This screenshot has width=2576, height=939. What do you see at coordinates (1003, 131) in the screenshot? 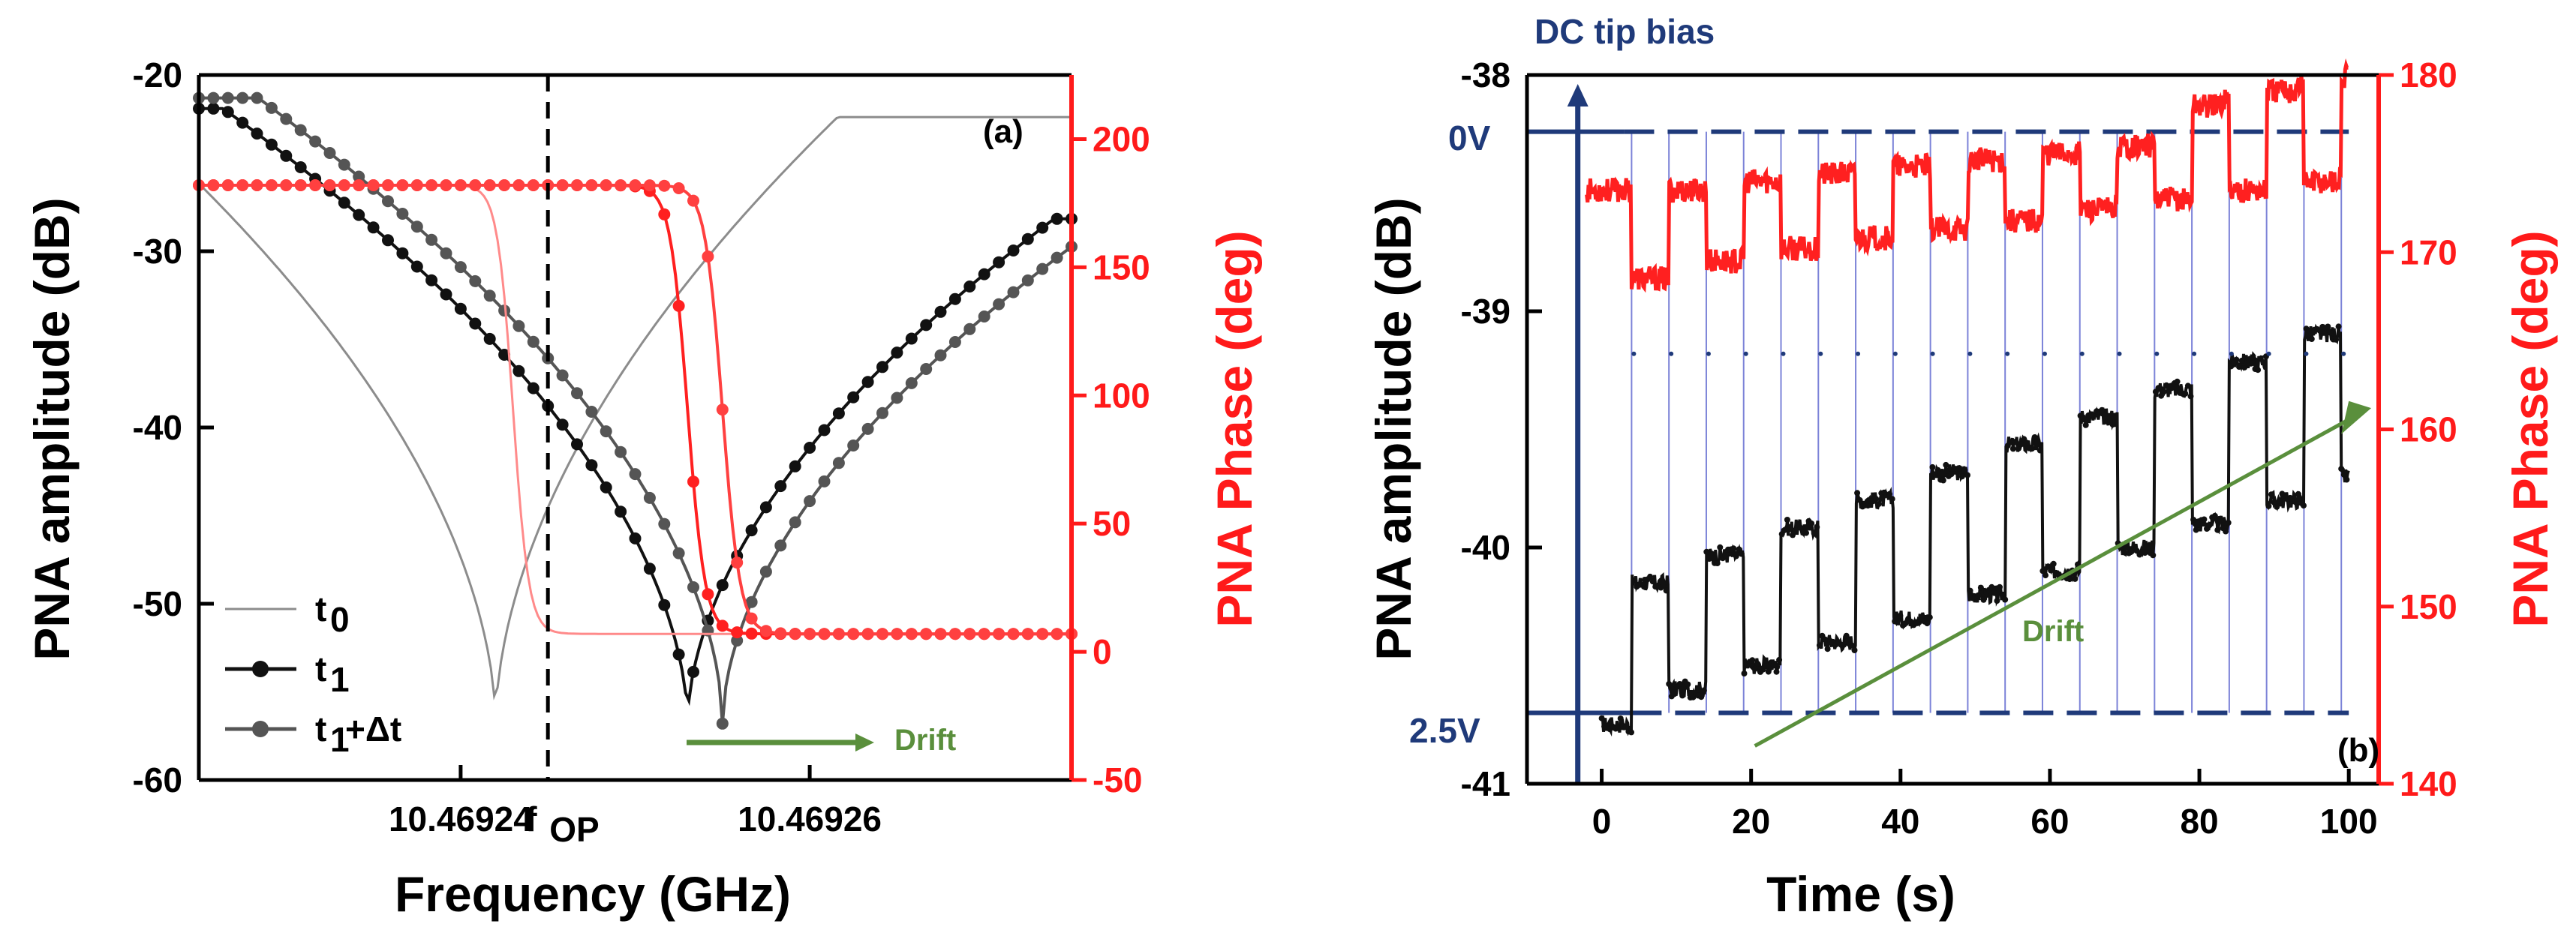
I see `panel-a-label: (a)` at bounding box center [1003, 131].